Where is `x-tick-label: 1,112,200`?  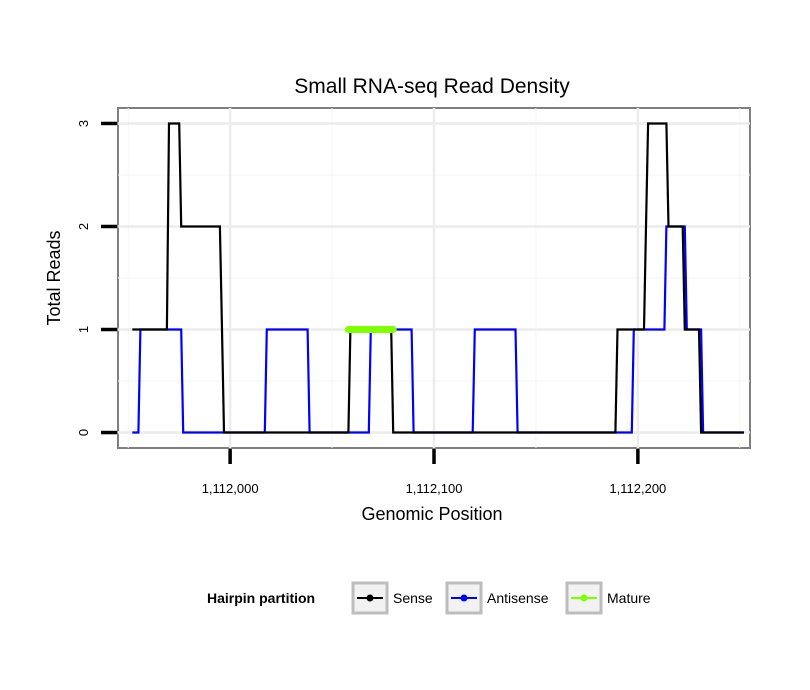
x-tick-label: 1,112,200 is located at coordinates (637, 488).